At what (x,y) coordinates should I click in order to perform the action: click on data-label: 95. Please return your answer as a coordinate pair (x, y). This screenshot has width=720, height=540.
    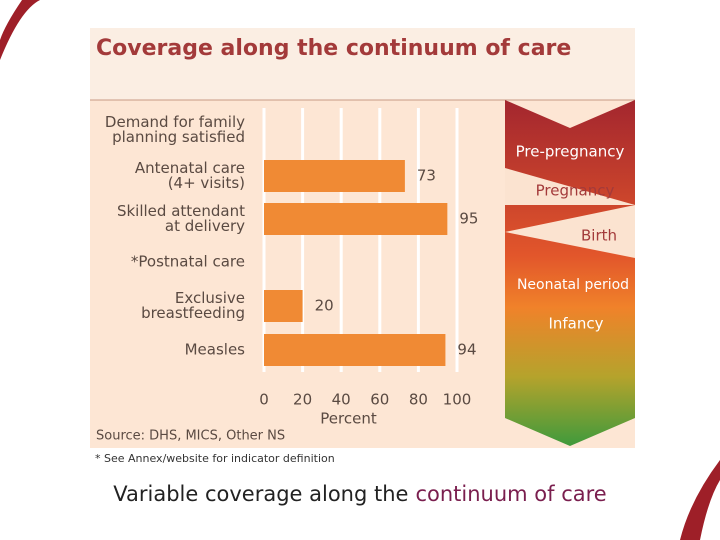
    Looking at the image, I should click on (468, 219).